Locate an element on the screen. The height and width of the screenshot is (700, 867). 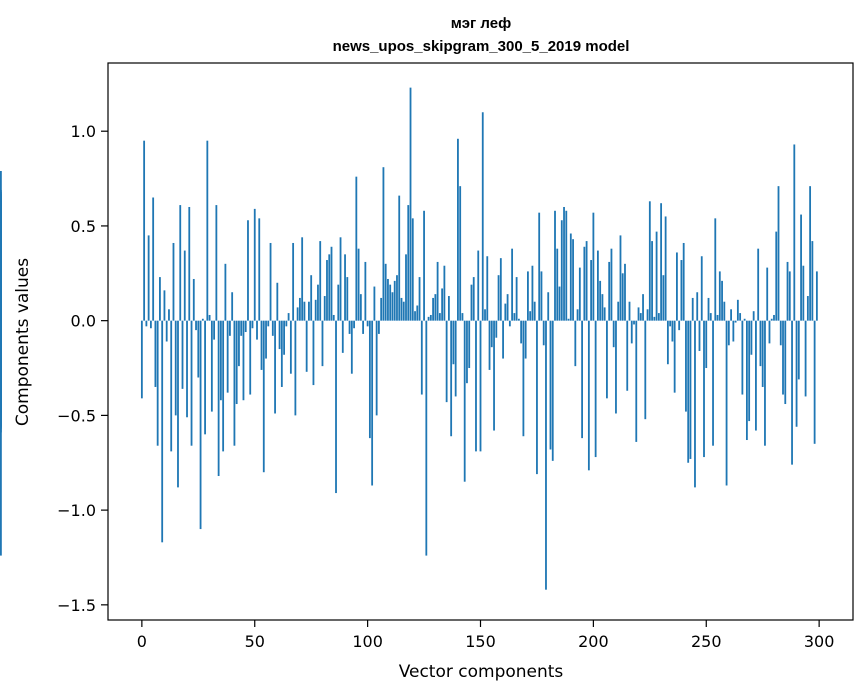
y-tick-label: −0.5 is located at coordinates (76, 415).